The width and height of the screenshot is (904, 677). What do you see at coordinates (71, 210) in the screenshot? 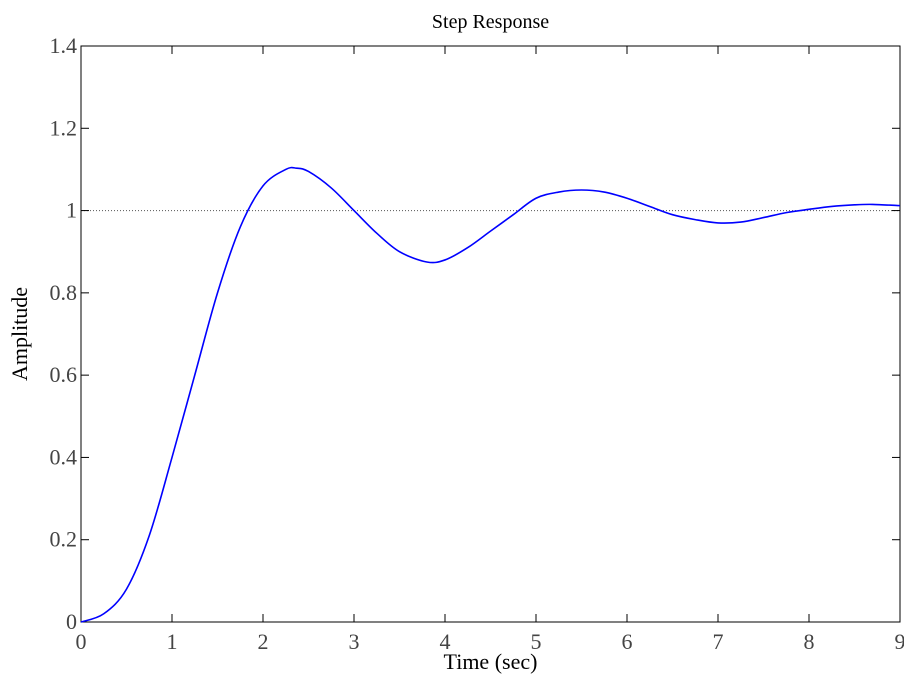
I see `y-tick-label: 1` at bounding box center [71, 210].